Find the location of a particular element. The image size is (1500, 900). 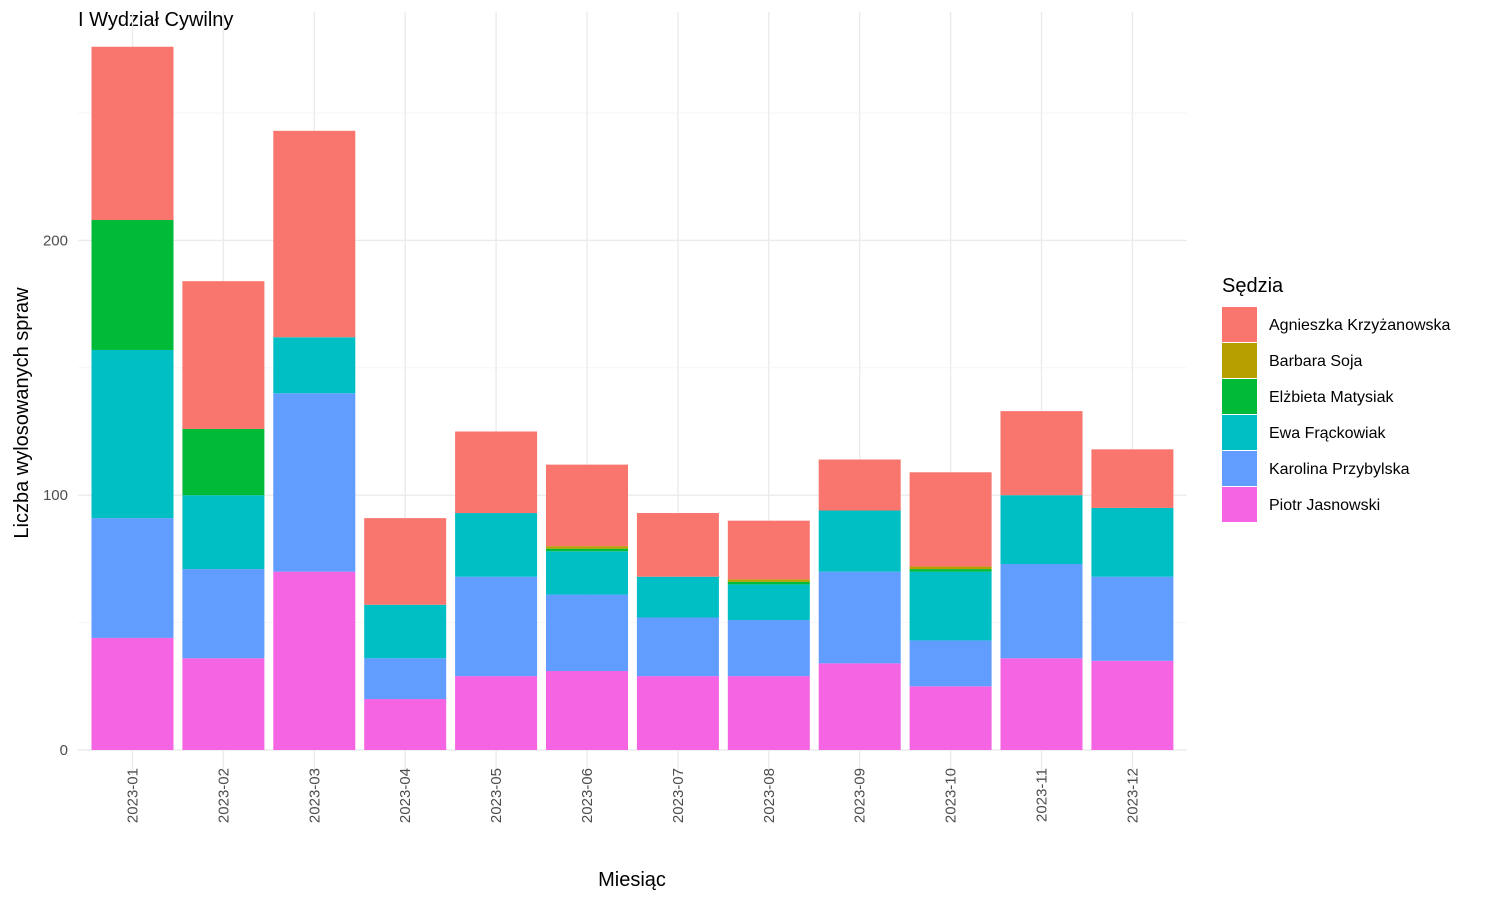

x-tick-label: 2023-07 is located at coordinates (678, 795).